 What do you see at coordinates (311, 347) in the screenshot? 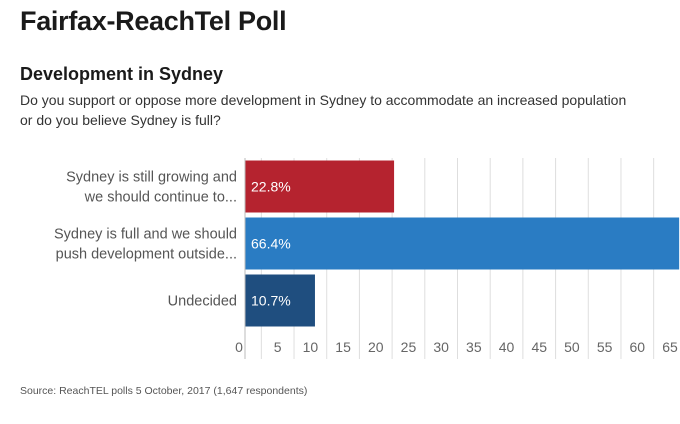
I see `x-tick-label: 10` at bounding box center [311, 347].